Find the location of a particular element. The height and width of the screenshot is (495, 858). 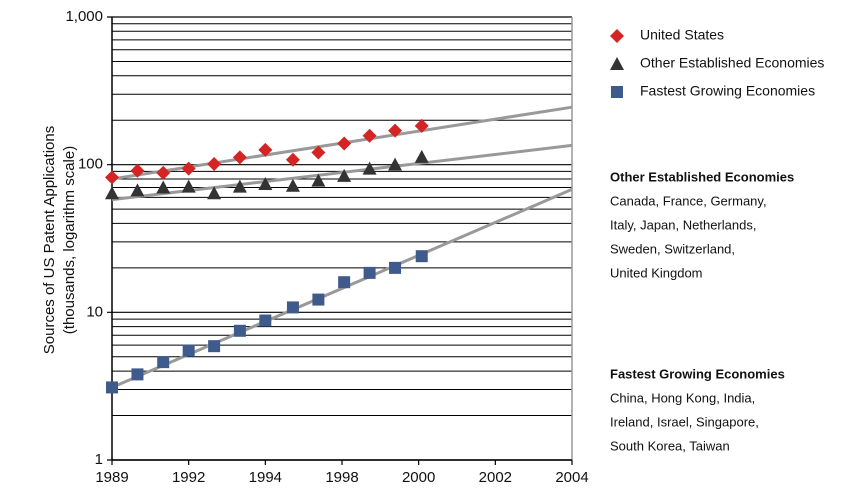

annotation-line: United Kingdom is located at coordinates (656, 272).